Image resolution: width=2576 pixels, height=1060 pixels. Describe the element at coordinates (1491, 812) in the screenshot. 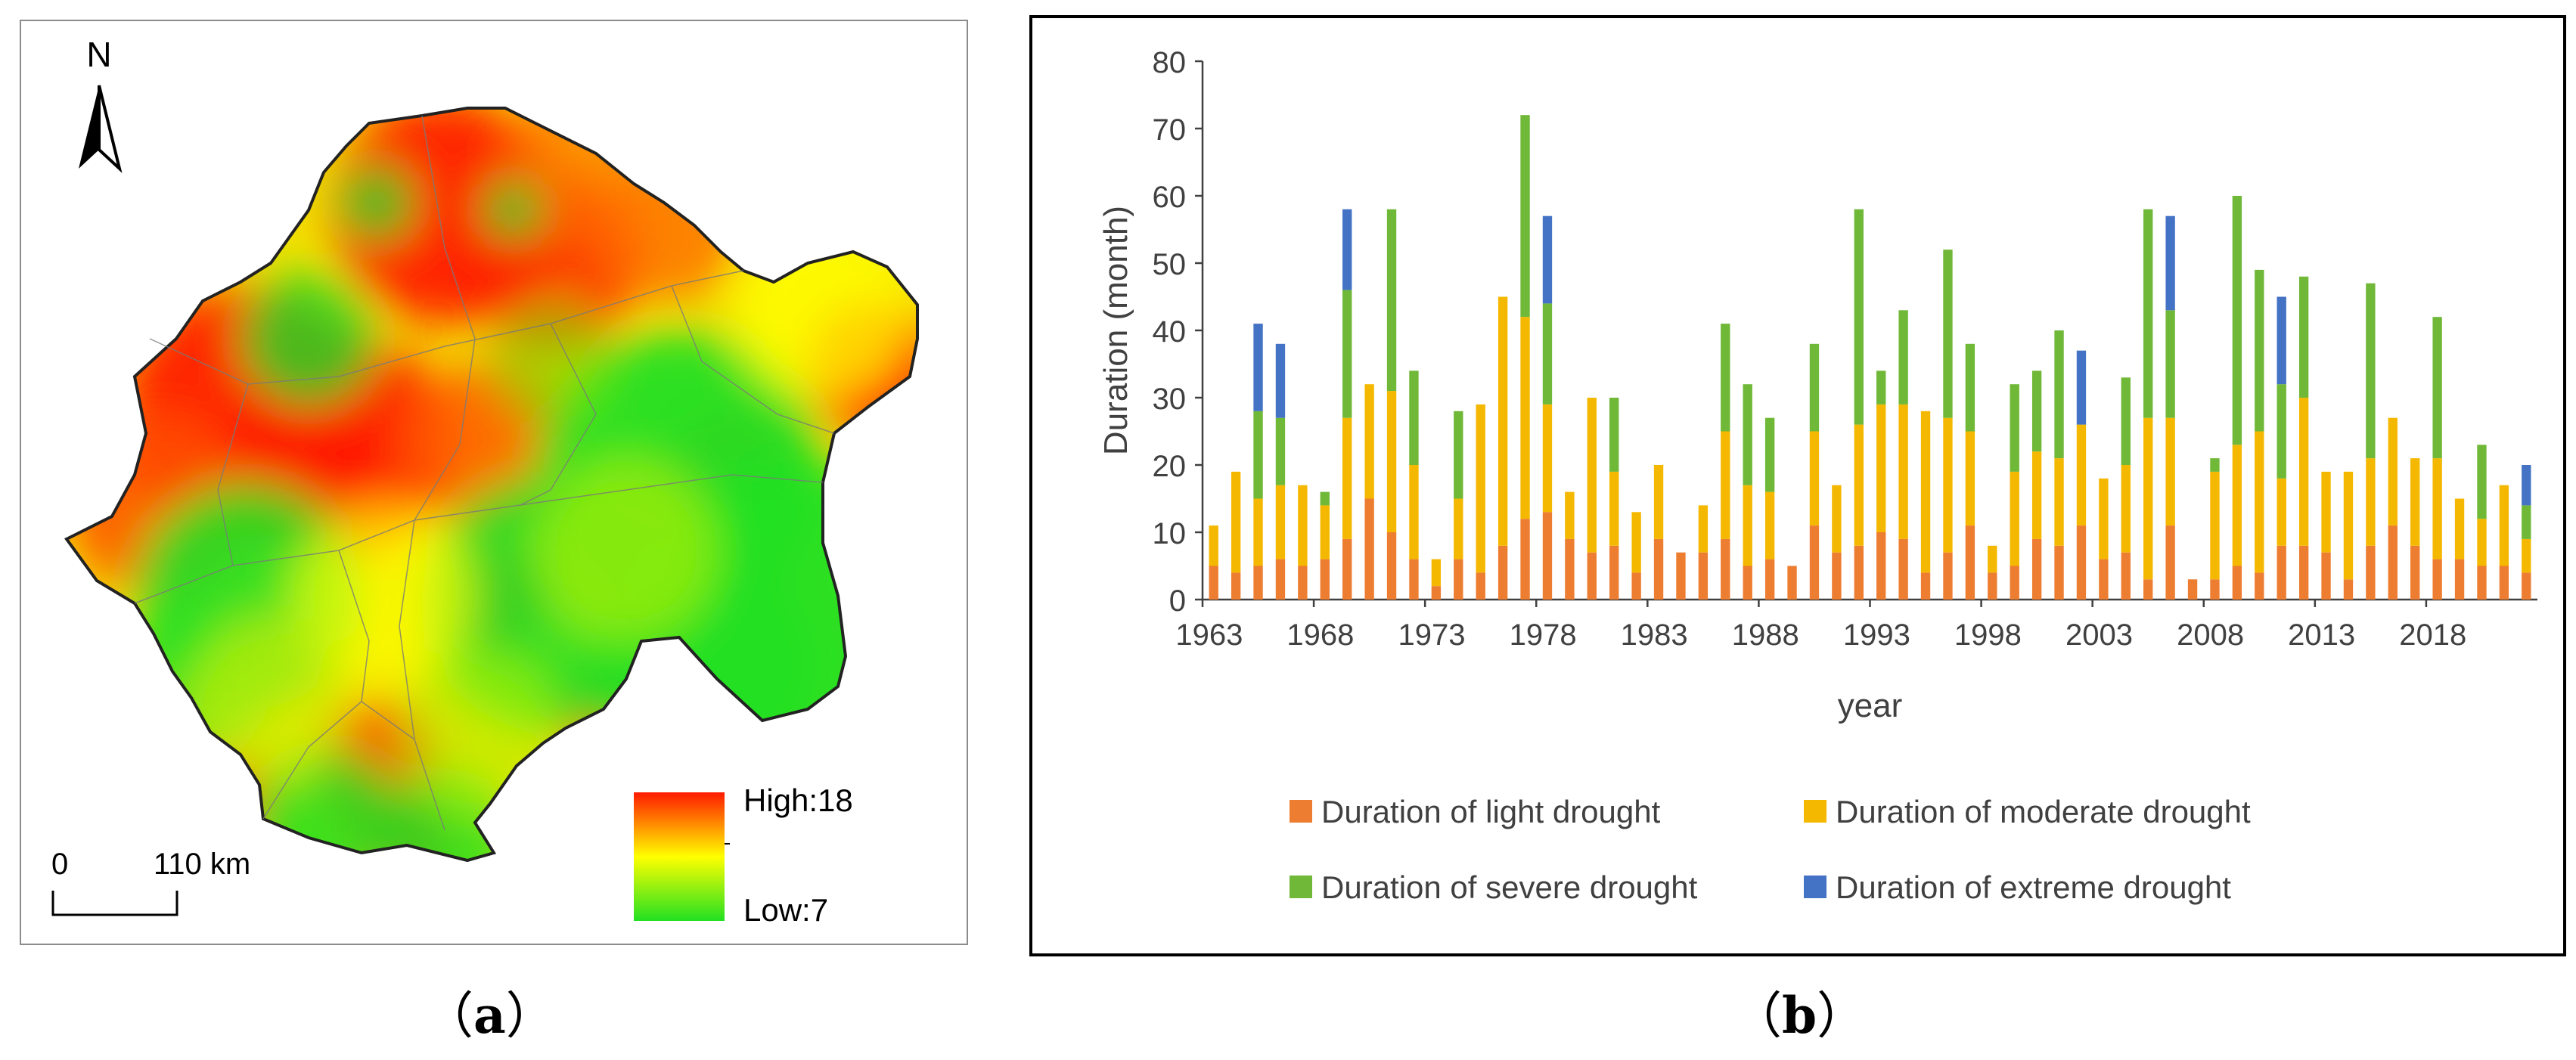

I see `legend-label: Duration of light drought` at that location.